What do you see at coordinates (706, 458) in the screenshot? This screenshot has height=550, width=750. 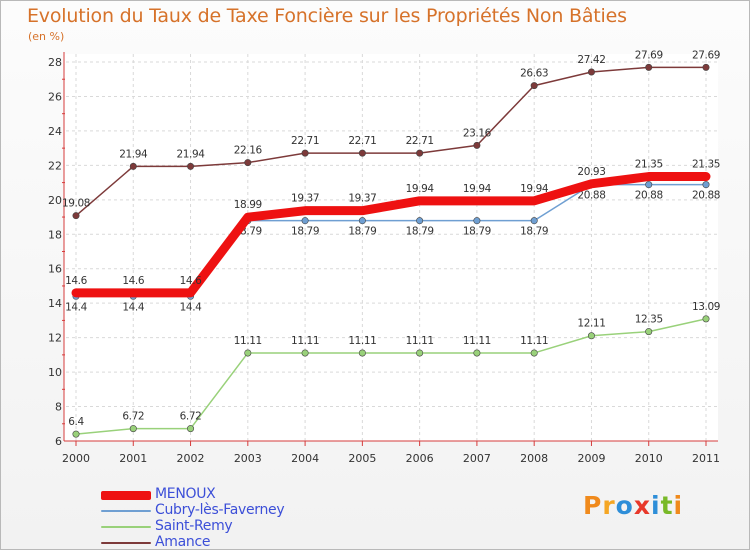 I see `x-tick-label: 2011` at bounding box center [706, 458].